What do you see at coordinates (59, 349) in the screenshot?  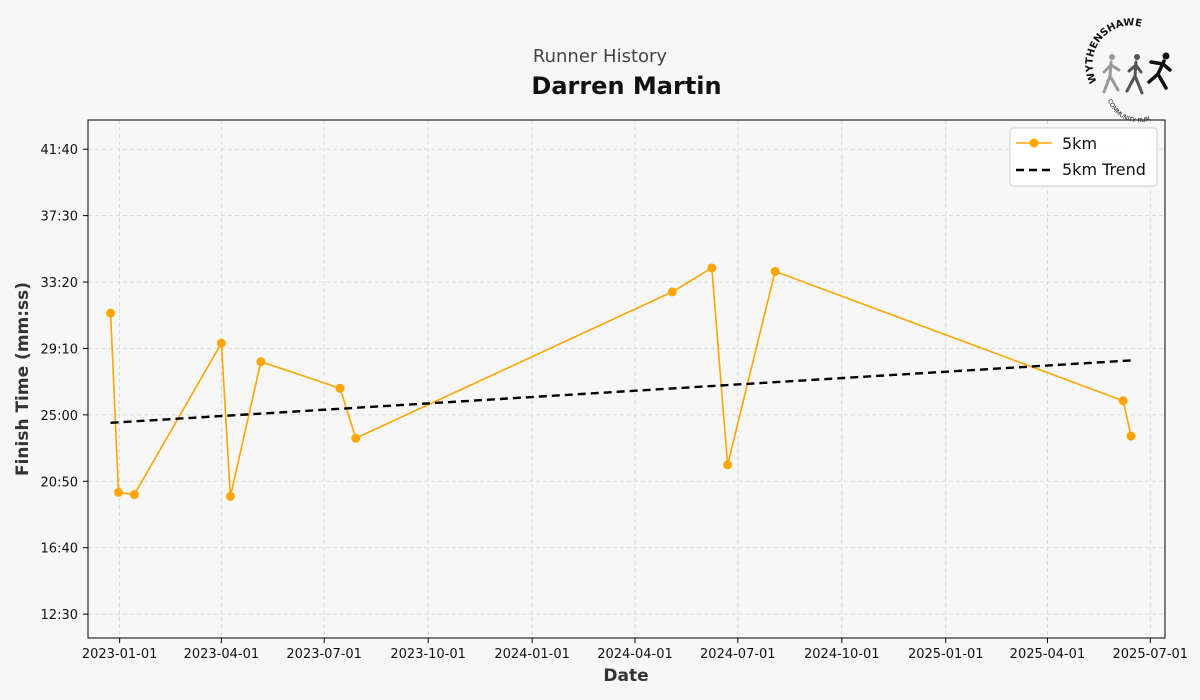 I see `y-tick-label: 29:10` at bounding box center [59, 349].